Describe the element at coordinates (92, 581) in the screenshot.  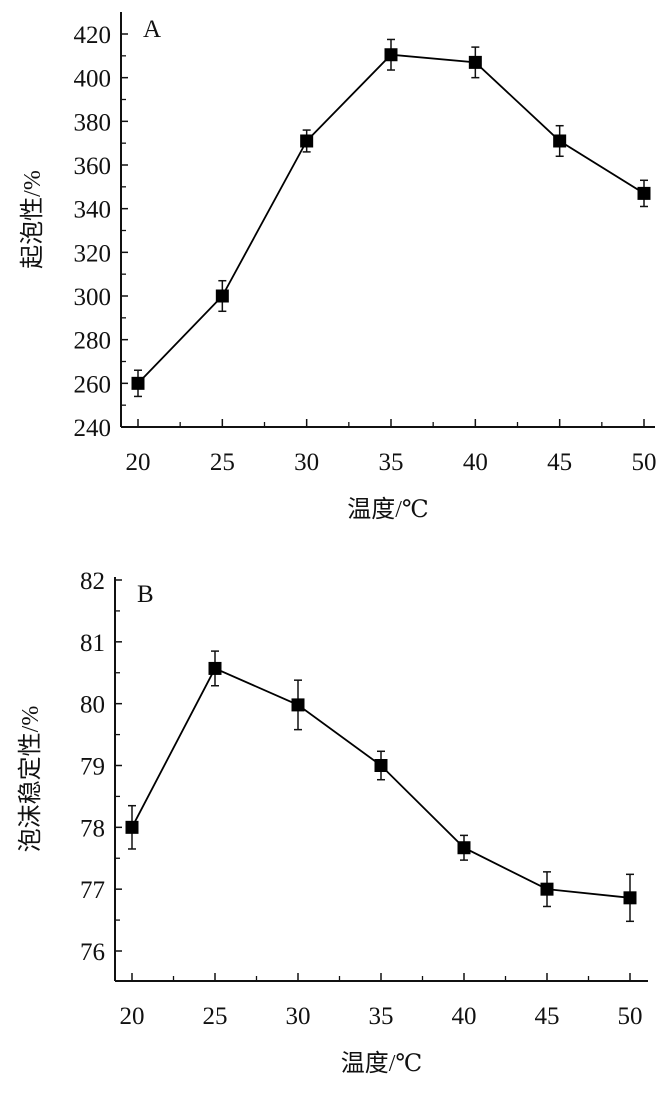
I see `y-tick-label: 82` at that location.